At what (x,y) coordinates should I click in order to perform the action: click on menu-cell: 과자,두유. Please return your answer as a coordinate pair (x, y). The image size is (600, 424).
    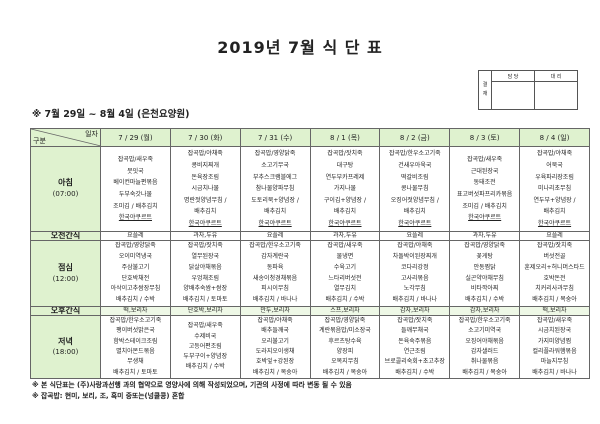
    Looking at the image, I should click on (205, 236).